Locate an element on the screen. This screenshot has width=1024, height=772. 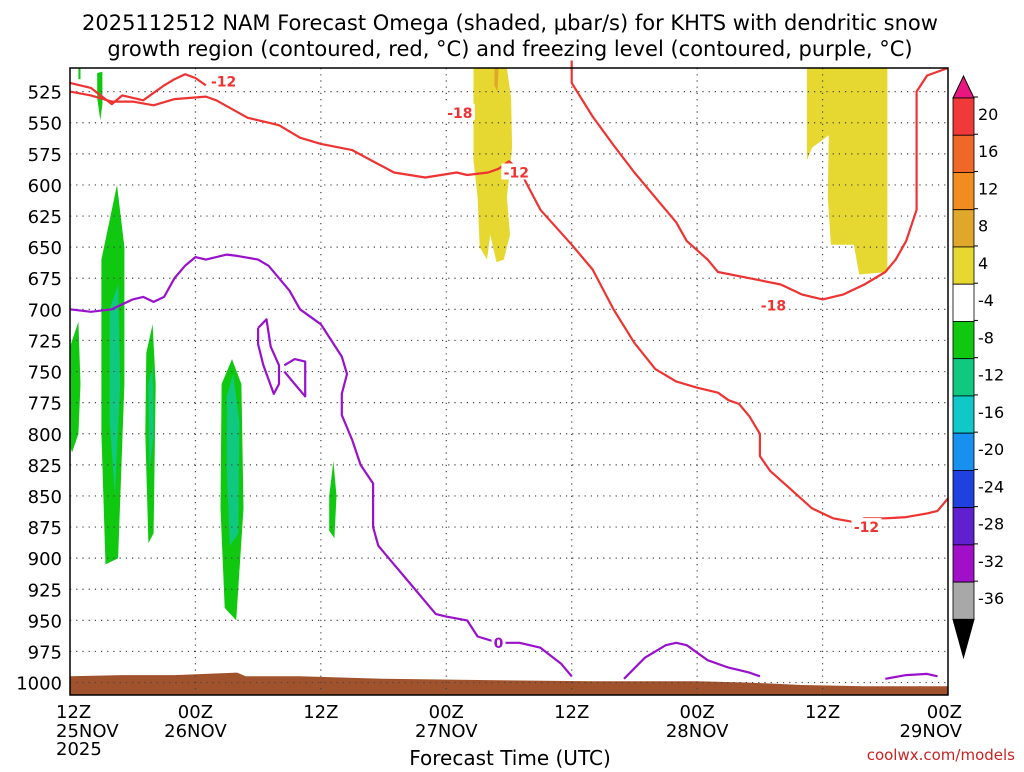
x-axis-label: Forecast Time (UTC) is located at coordinates (510, 757).